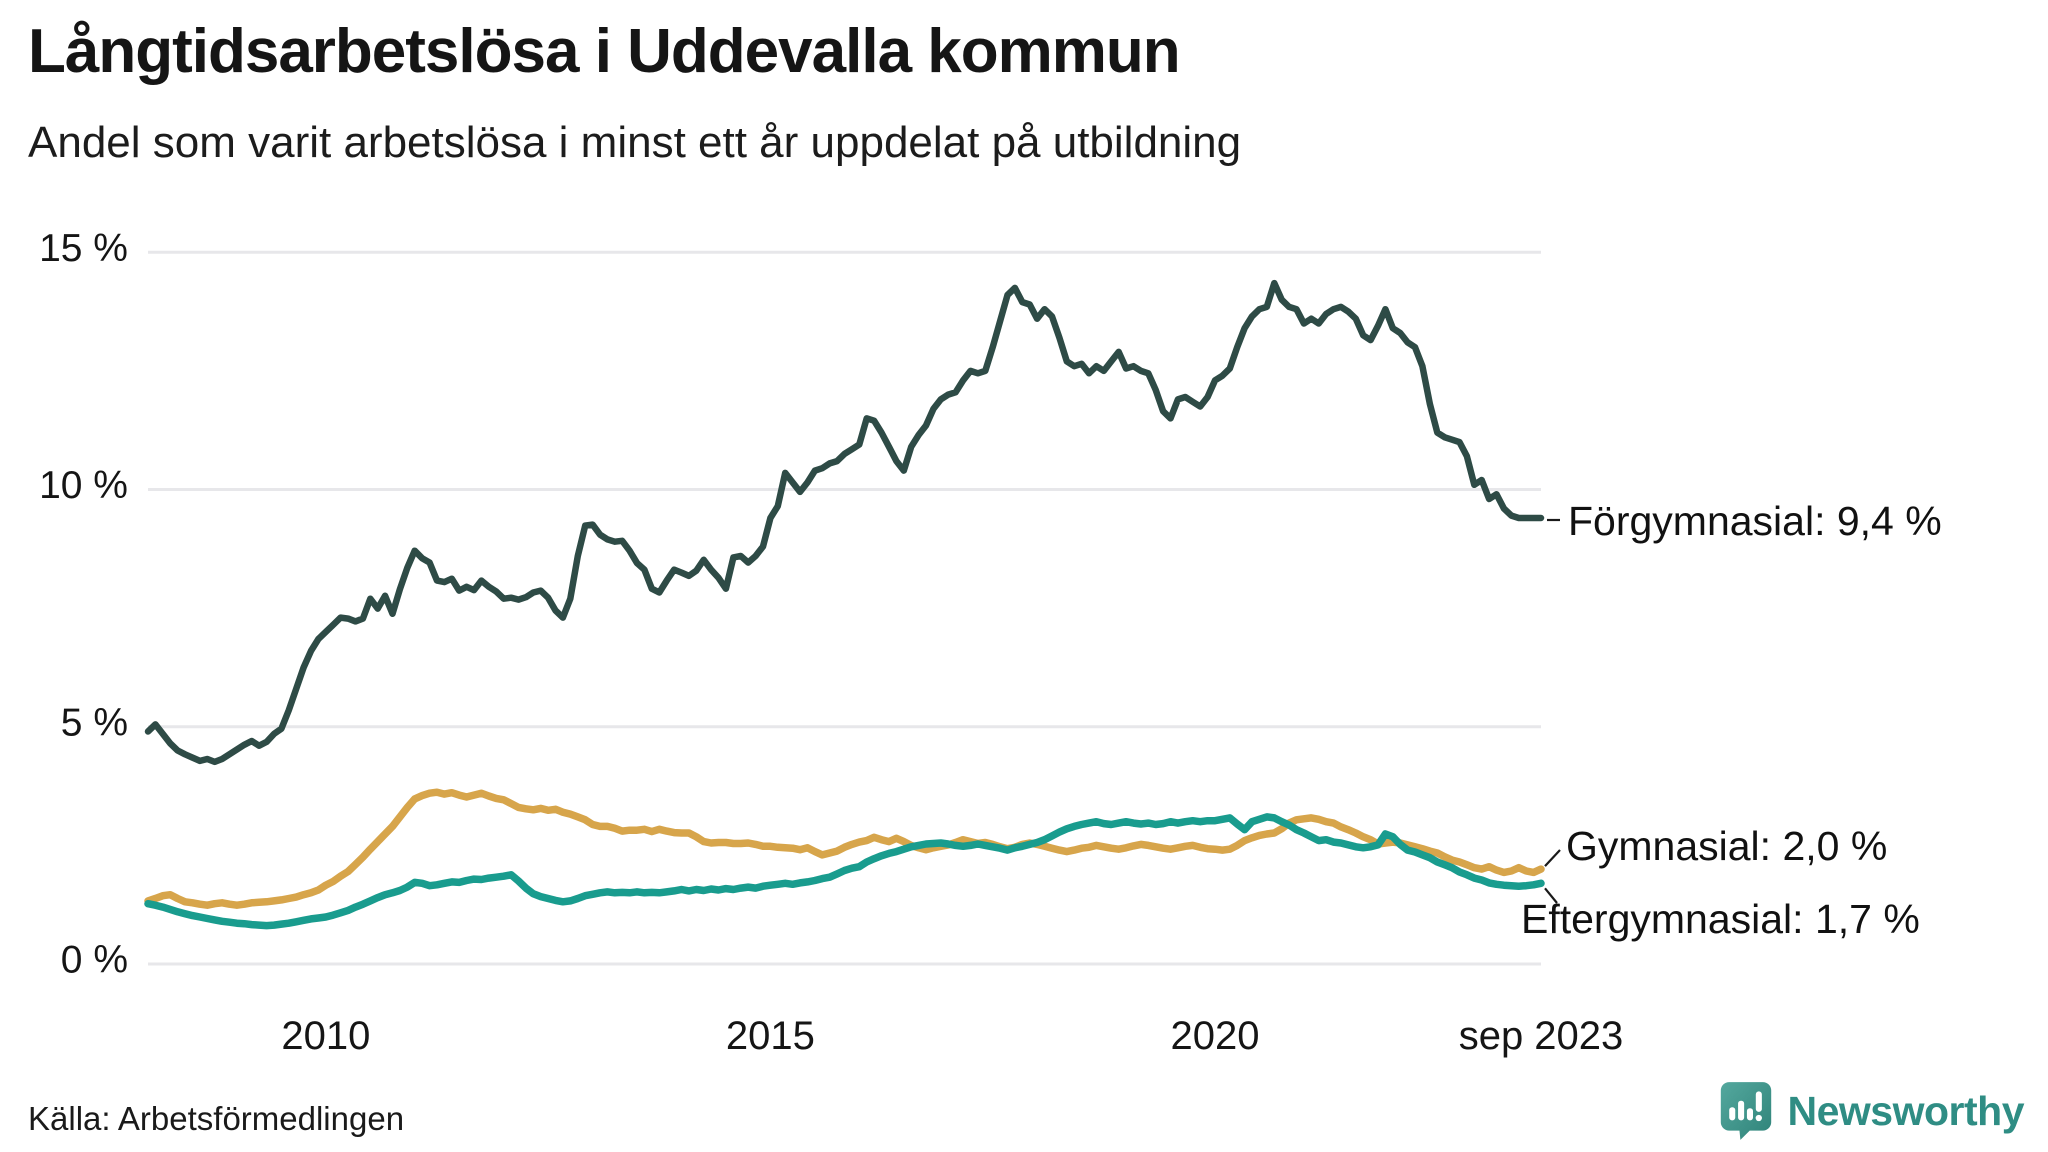 This screenshot has width=2048, height=1152. What do you see at coordinates (1214, 1036) in the screenshot?
I see `x-axis-tick-label: 2020` at bounding box center [1214, 1036].